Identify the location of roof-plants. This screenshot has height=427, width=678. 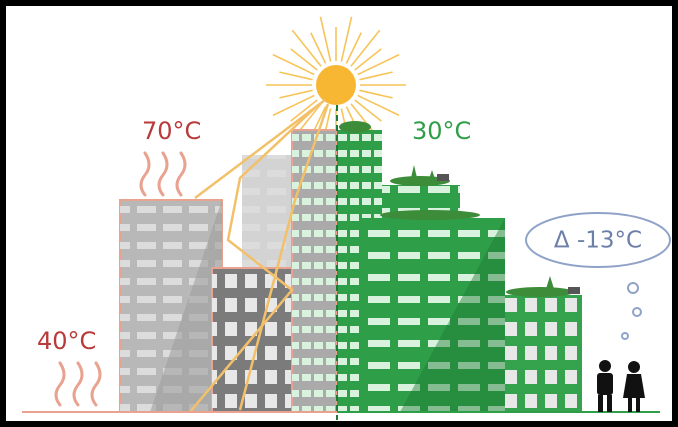
(456, 209).